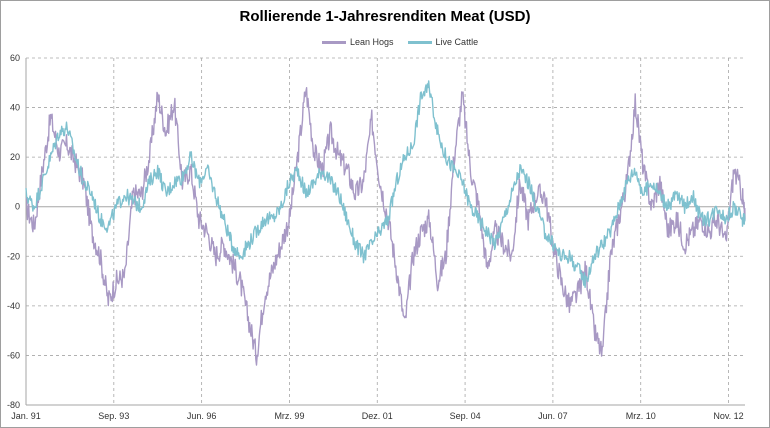 The height and width of the screenshot is (428, 770). Describe the element at coordinates (113, 416) in the screenshot. I see `x-tick-label: Sep. 93` at that location.